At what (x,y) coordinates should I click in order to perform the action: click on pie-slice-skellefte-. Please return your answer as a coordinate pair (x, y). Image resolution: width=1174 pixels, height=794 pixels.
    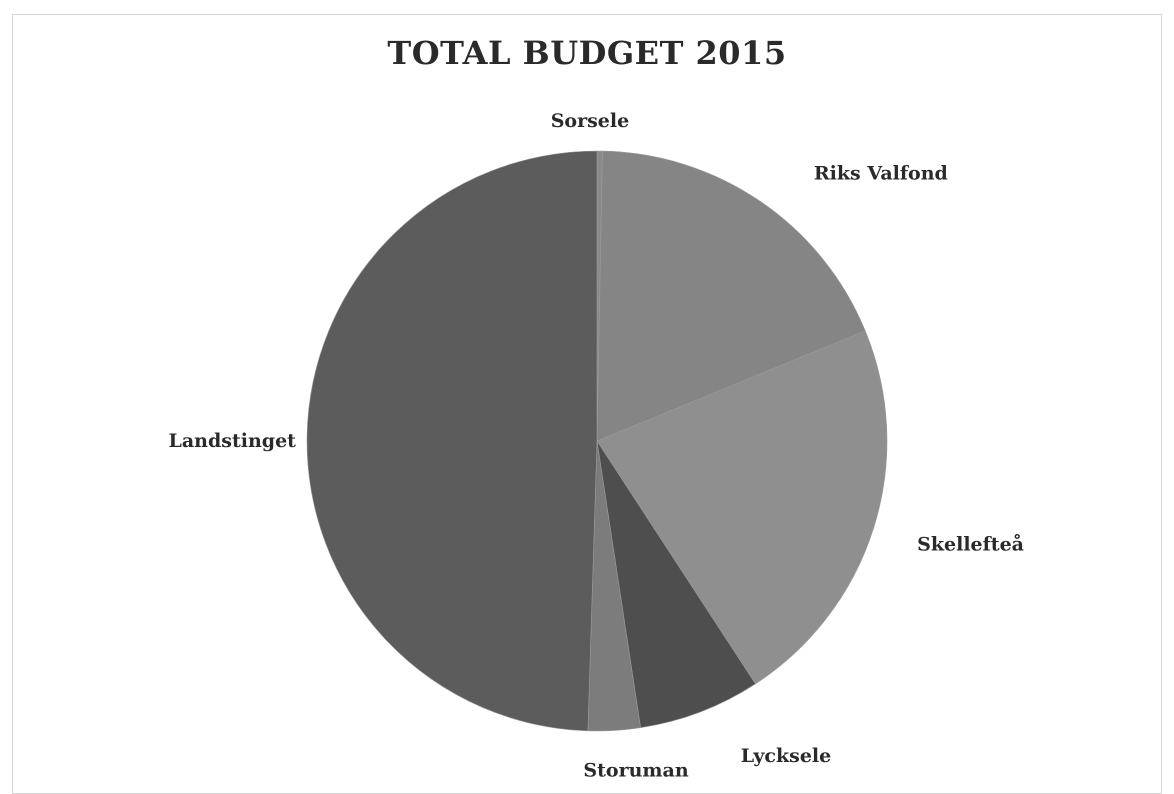
    Looking at the image, I should click on (742, 507).